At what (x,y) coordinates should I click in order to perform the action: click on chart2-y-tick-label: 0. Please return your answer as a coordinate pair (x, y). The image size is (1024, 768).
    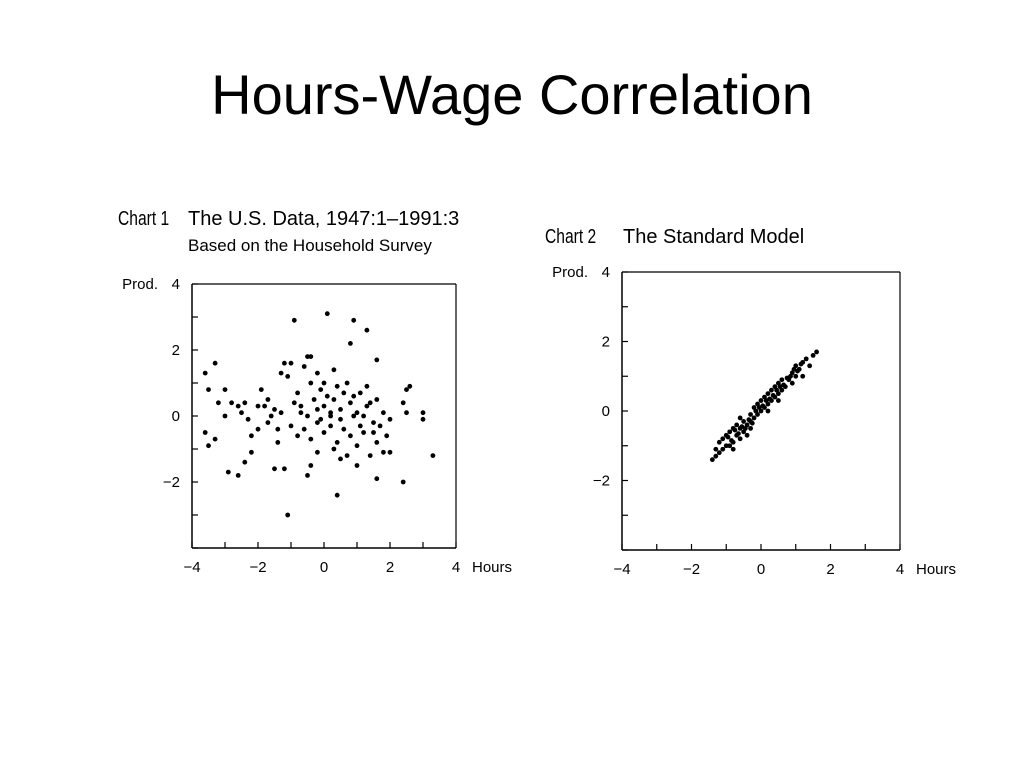
    Looking at the image, I should click on (606, 411).